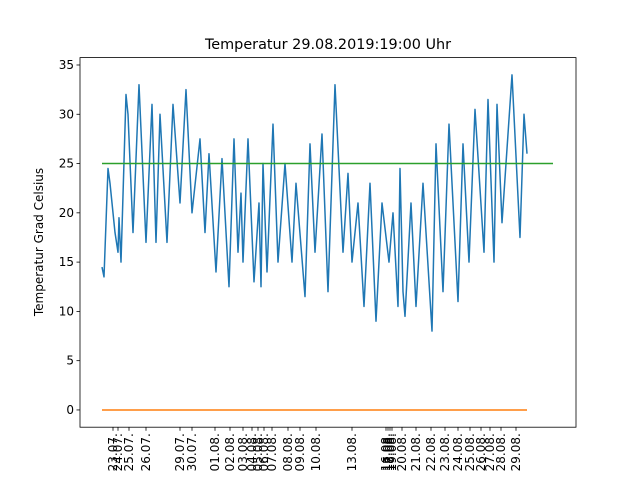 The image size is (640, 480). Describe the element at coordinates (490, 452) in the screenshot. I see `x-tick-label: 27.08.` at that location.